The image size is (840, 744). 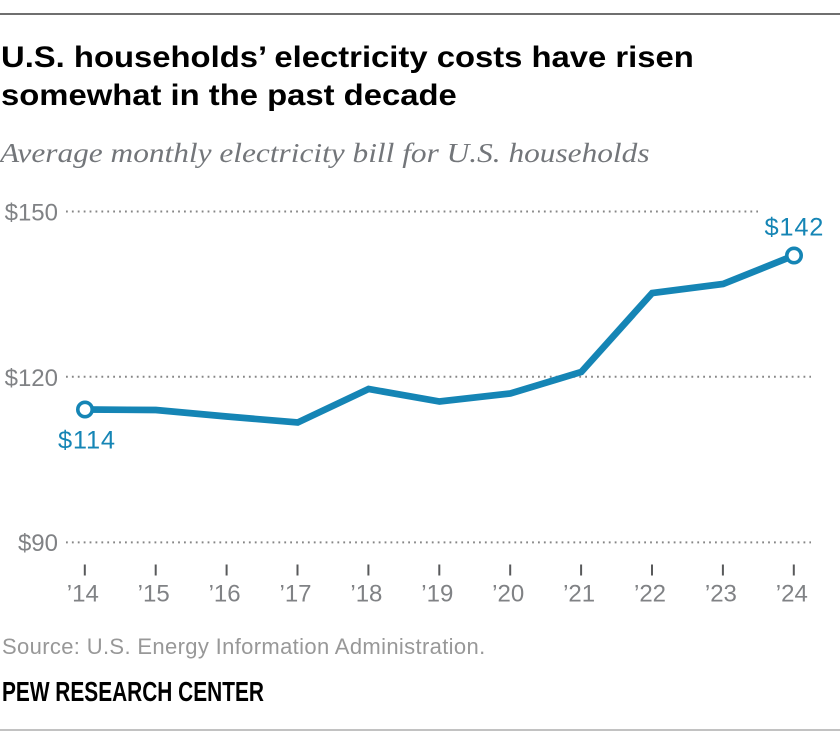 I want to click on svg-text: ’16, so click(x=225, y=594).